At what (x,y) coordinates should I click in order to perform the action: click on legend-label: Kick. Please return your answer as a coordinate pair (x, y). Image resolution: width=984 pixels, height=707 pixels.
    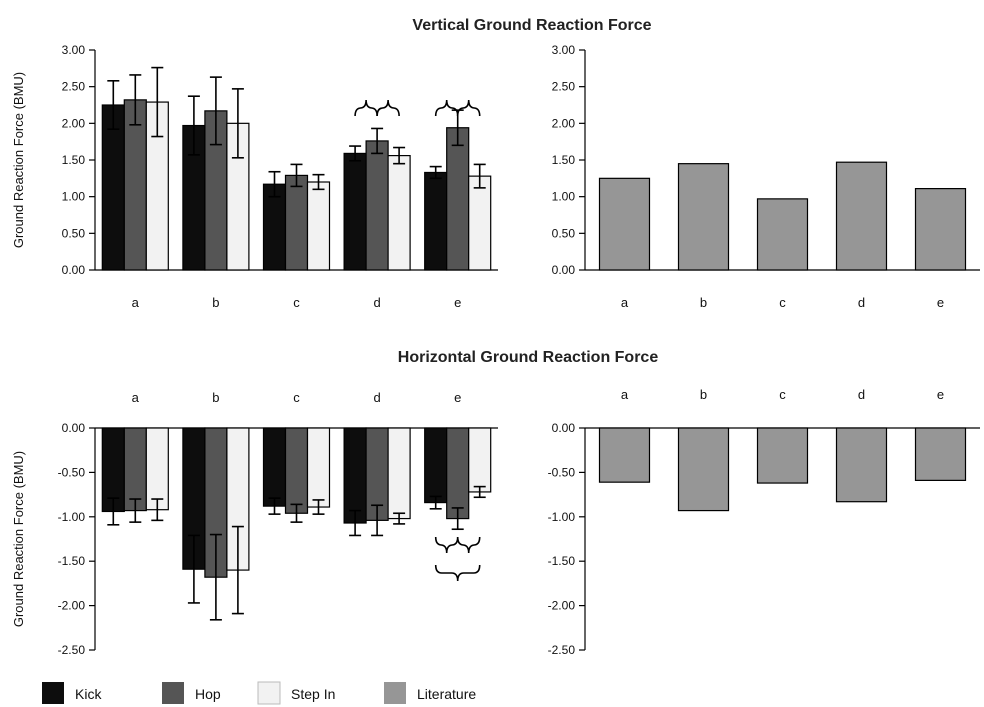
    Looking at the image, I should click on (88, 694).